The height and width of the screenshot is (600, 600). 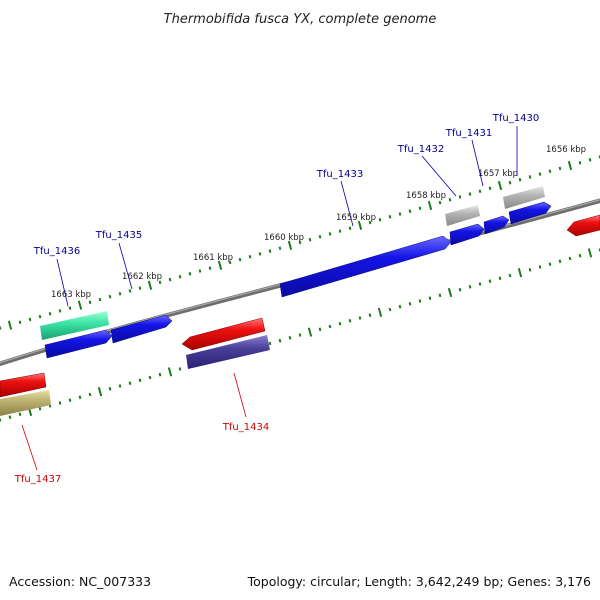 What do you see at coordinates (118, 235) in the screenshot?
I see `gene-label-tfu-1435: Tfu_1435` at bounding box center [118, 235].